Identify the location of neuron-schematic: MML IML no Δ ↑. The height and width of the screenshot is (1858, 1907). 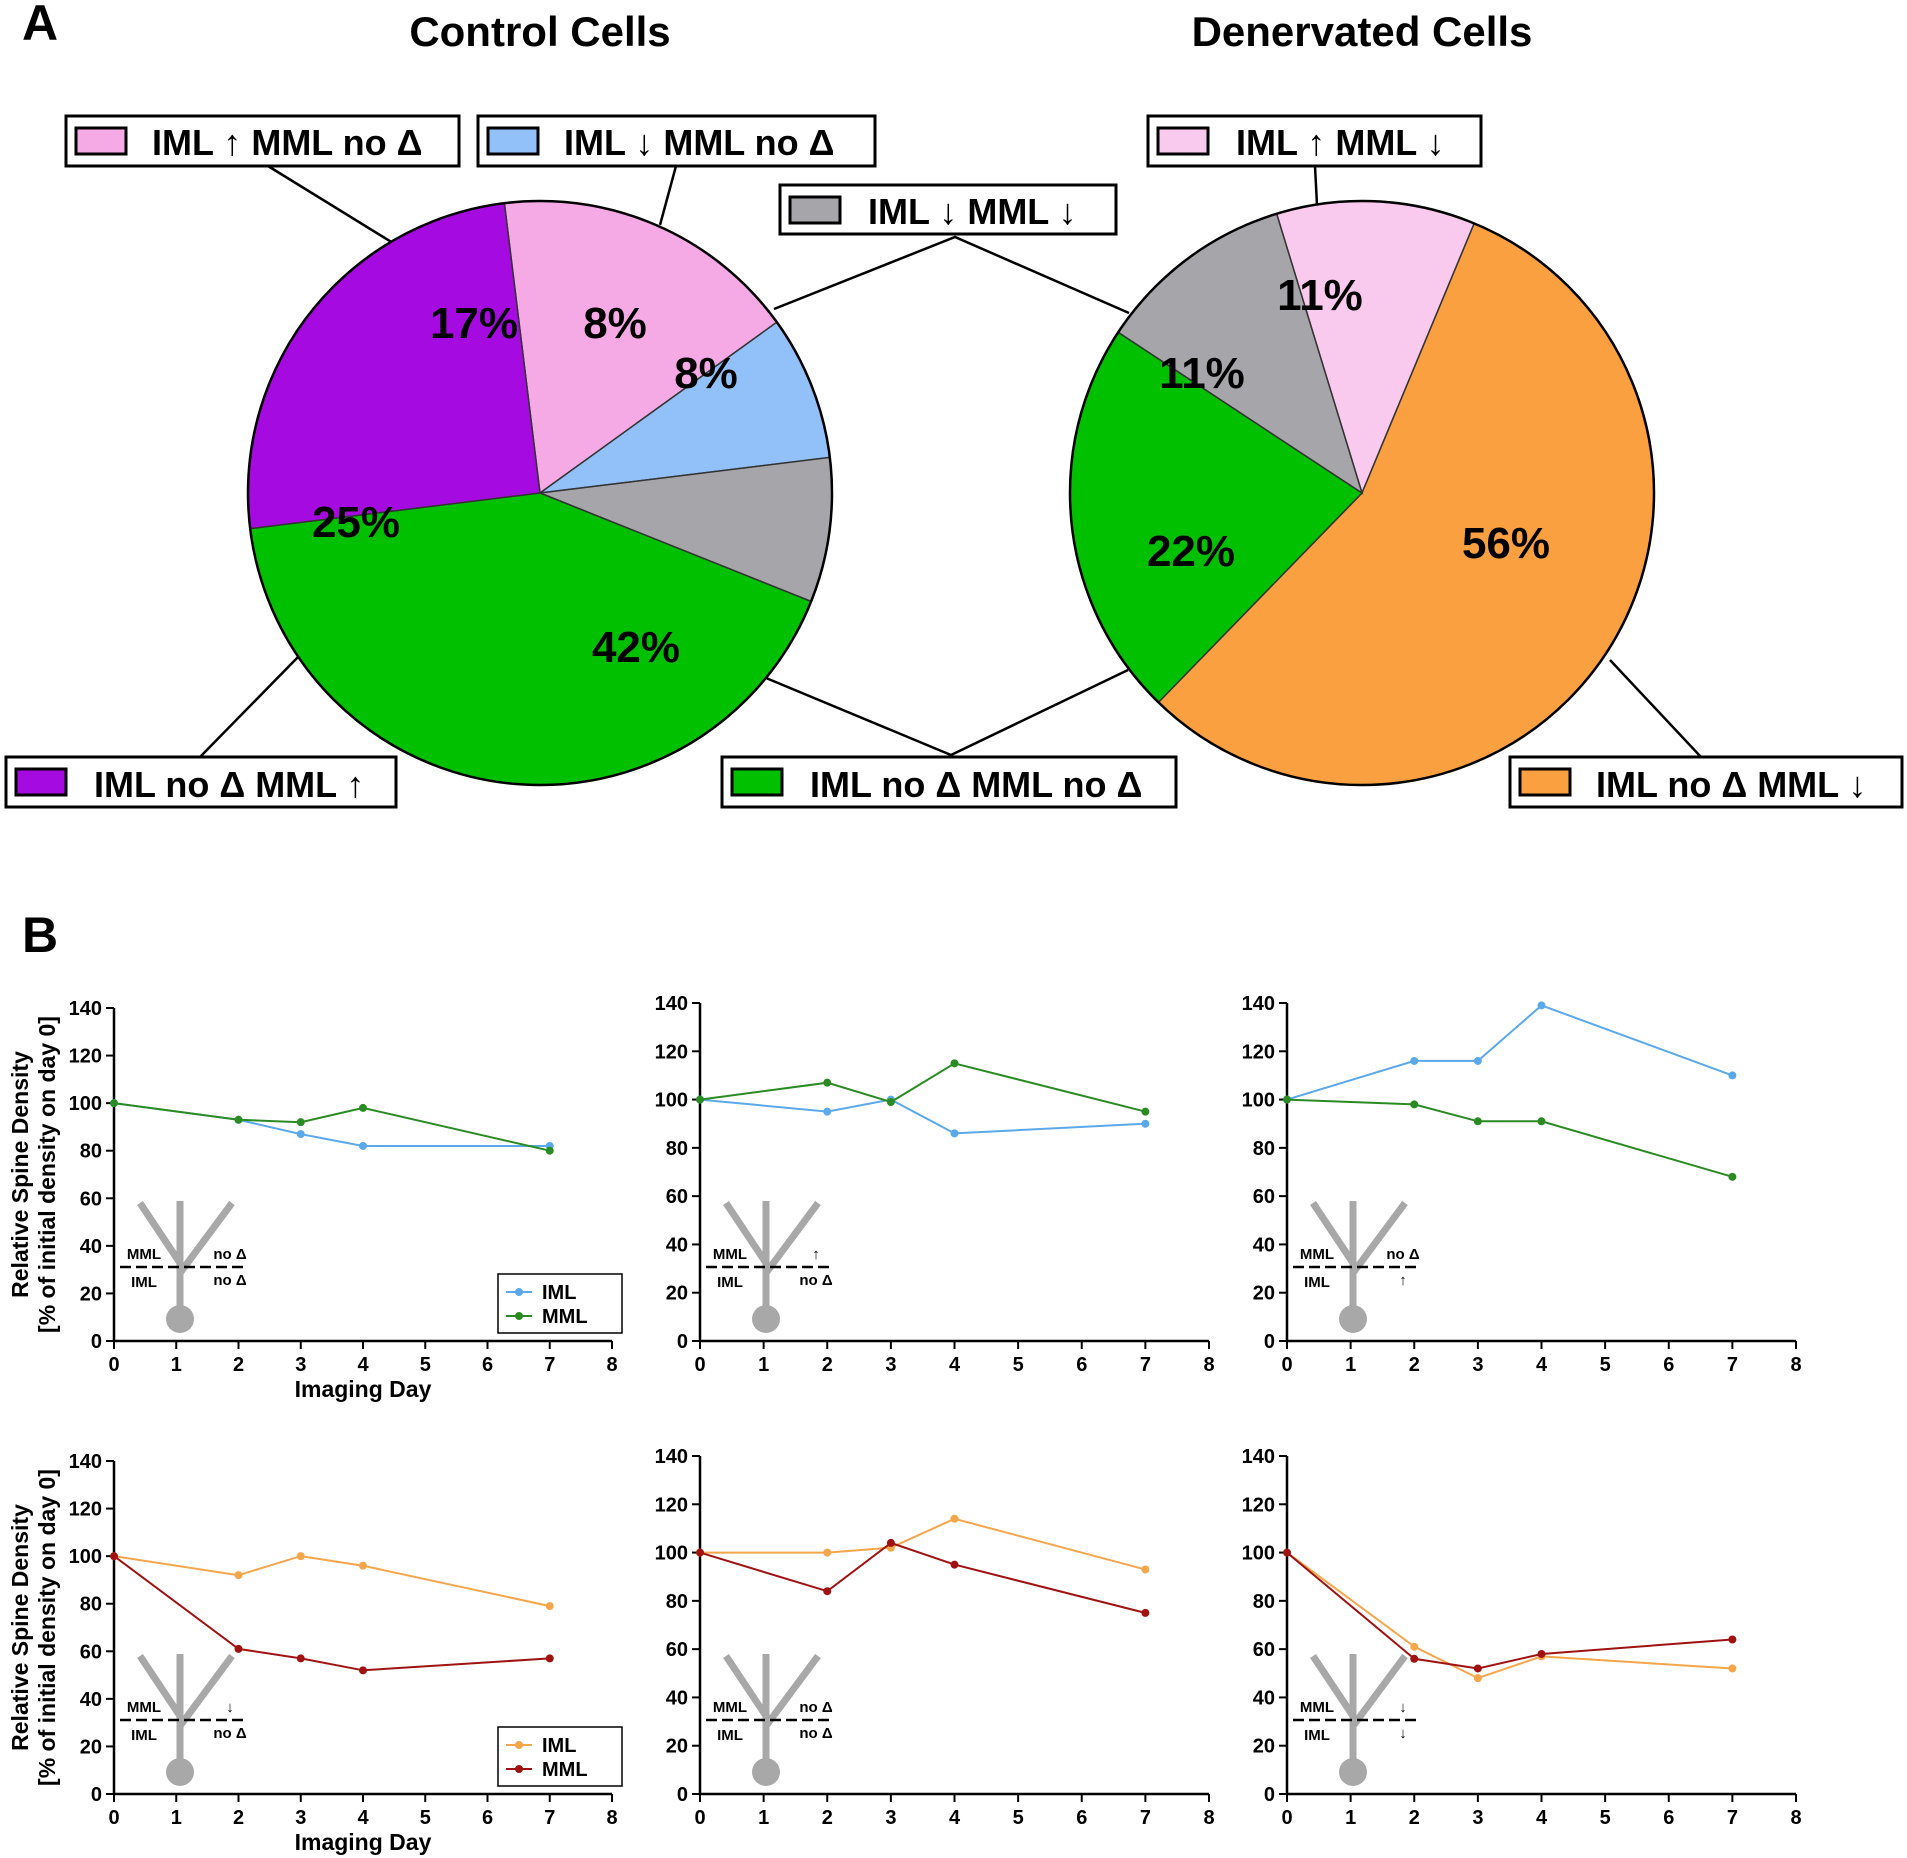
(1356, 1266).